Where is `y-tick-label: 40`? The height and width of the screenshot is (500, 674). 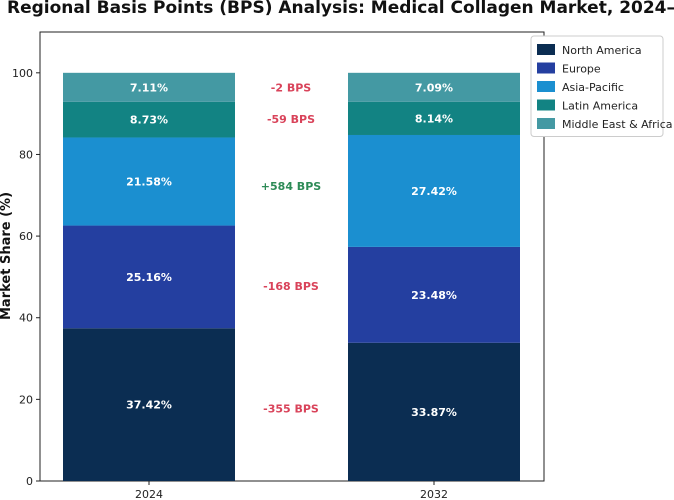 y-tick-label: 40 is located at coordinates (26, 318).